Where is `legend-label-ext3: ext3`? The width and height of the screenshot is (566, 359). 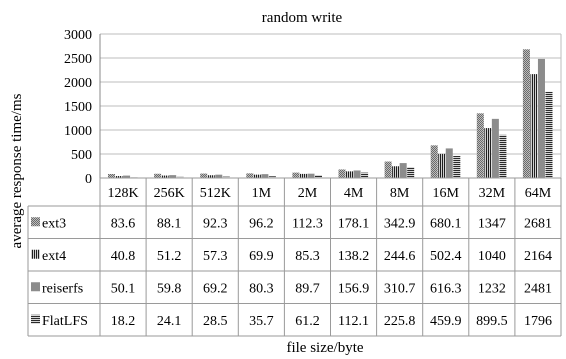
legend-label-ext3: ext3 is located at coordinates (54, 223).